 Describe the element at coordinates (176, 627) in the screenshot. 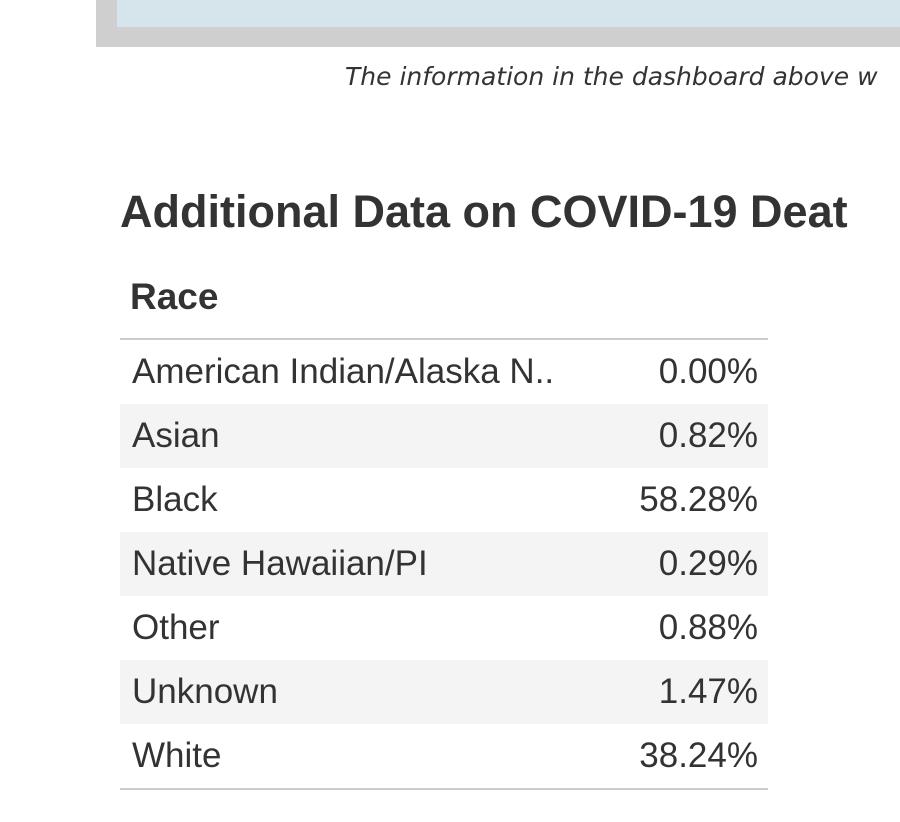

I see `race-label: Other` at that location.